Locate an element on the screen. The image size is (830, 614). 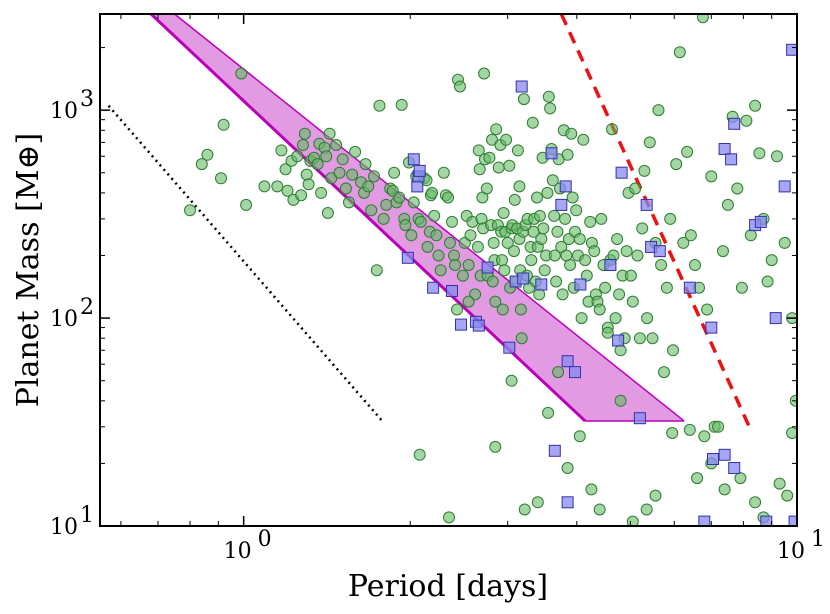
x-tick-label: 10 is located at coordinates (238, 551).